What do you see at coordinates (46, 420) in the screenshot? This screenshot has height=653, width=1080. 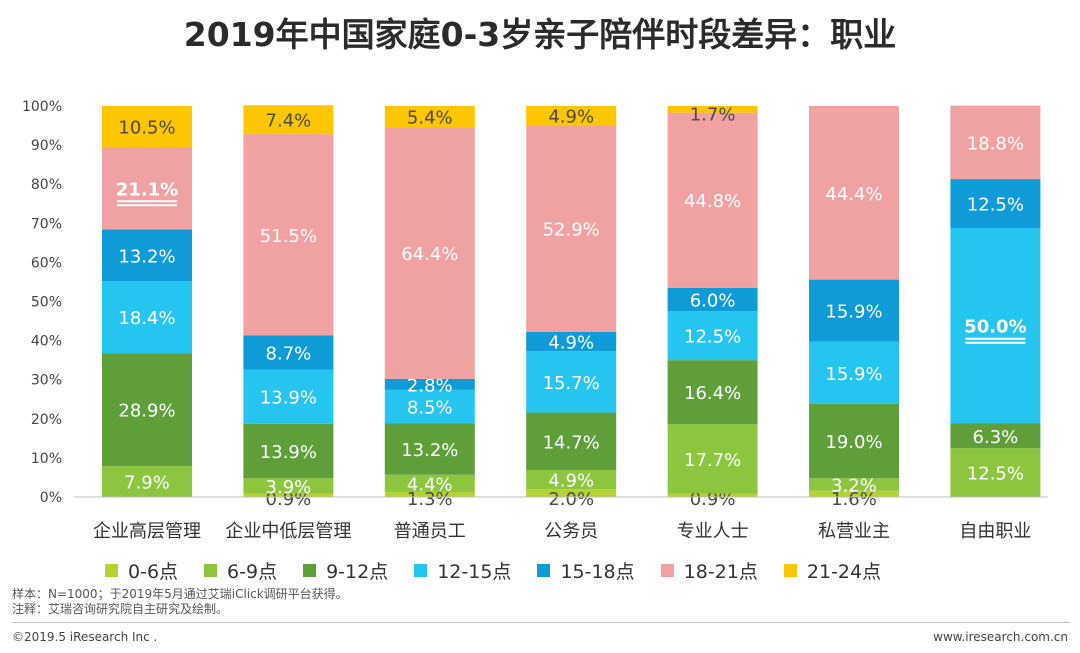 I see `y-tick-label: 20%` at bounding box center [46, 420].